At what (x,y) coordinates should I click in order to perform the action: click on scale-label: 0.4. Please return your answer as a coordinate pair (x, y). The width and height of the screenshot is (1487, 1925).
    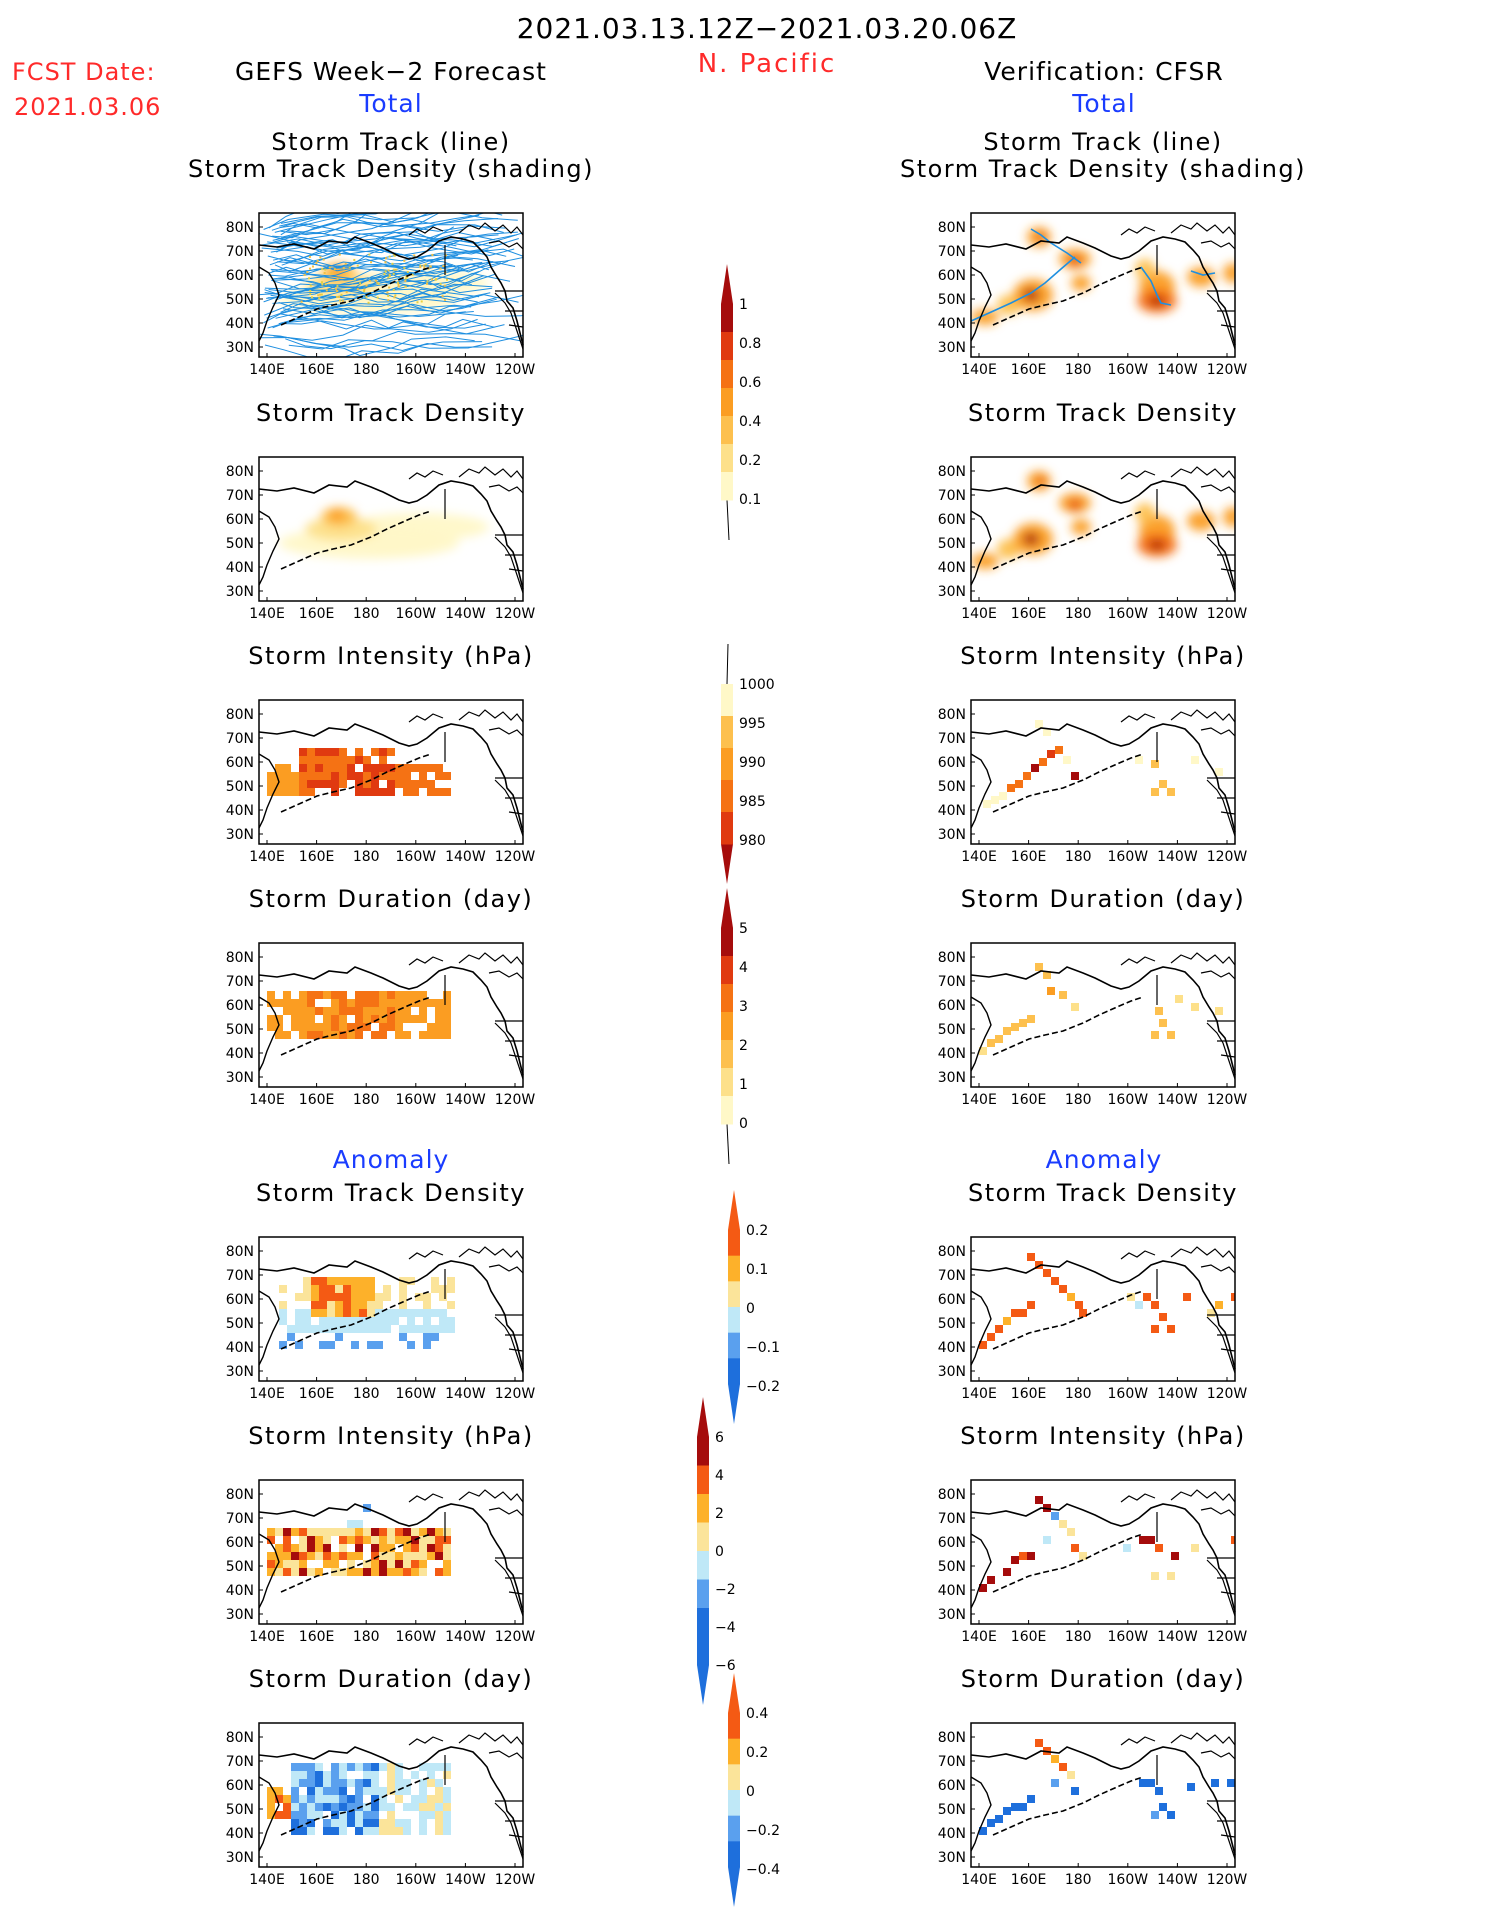
    Looking at the image, I should click on (750, 422).